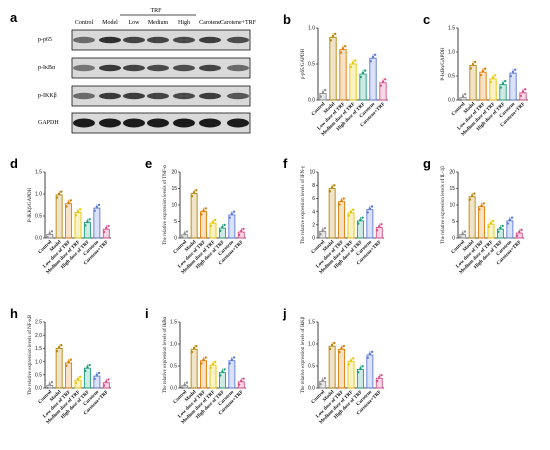 This screenshot has width=550, height=450. I want to click on wb-lane-label-6: Carotene+TRF, so click(238, 23).